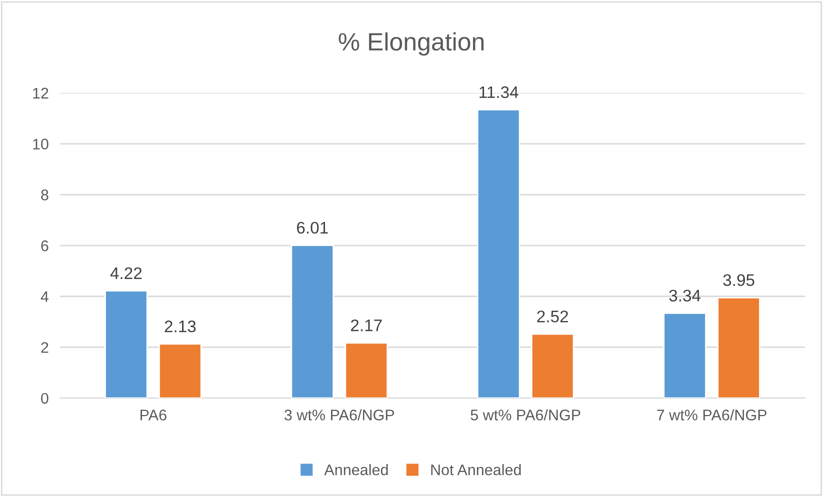  Describe the element at coordinates (44, 195) in the screenshot. I see `y-tick-label: 8` at that location.